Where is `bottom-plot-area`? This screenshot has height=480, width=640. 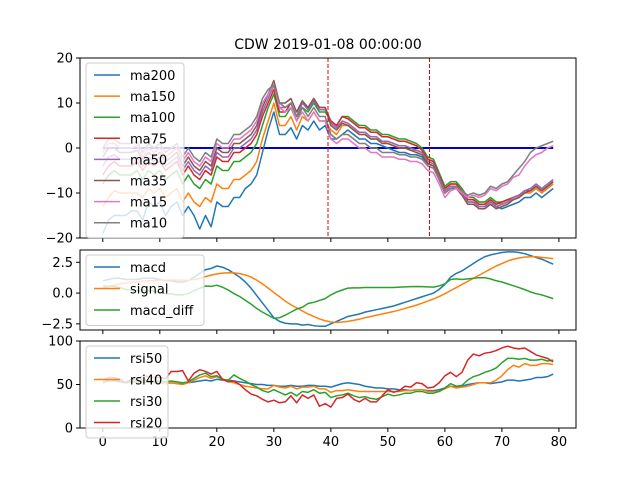
bottom-plot-area is located at coordinates (328, 376).